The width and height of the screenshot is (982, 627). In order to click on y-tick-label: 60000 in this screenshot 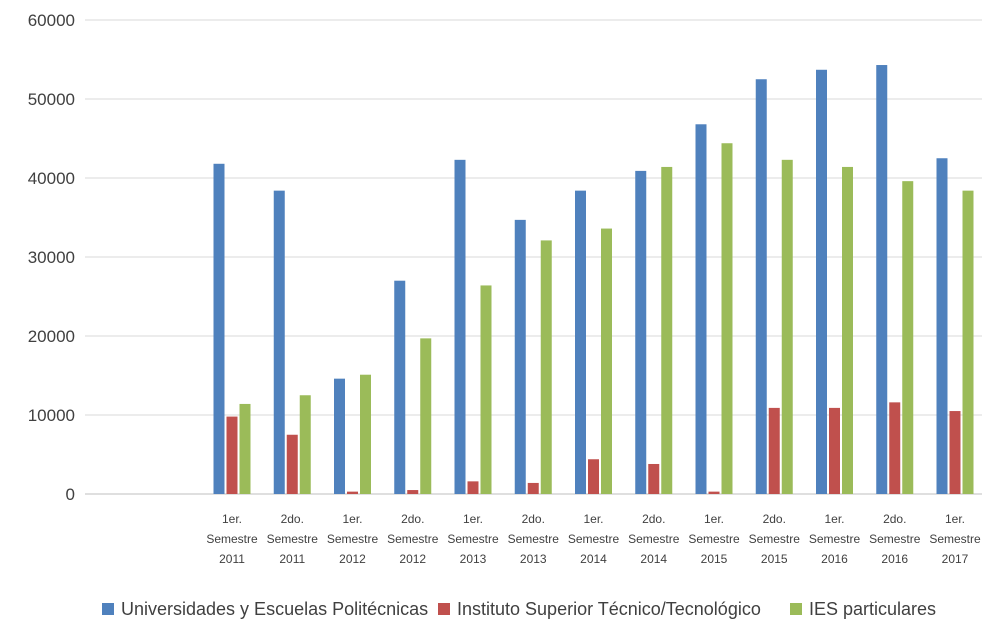, I will do `click(51, 20)`.